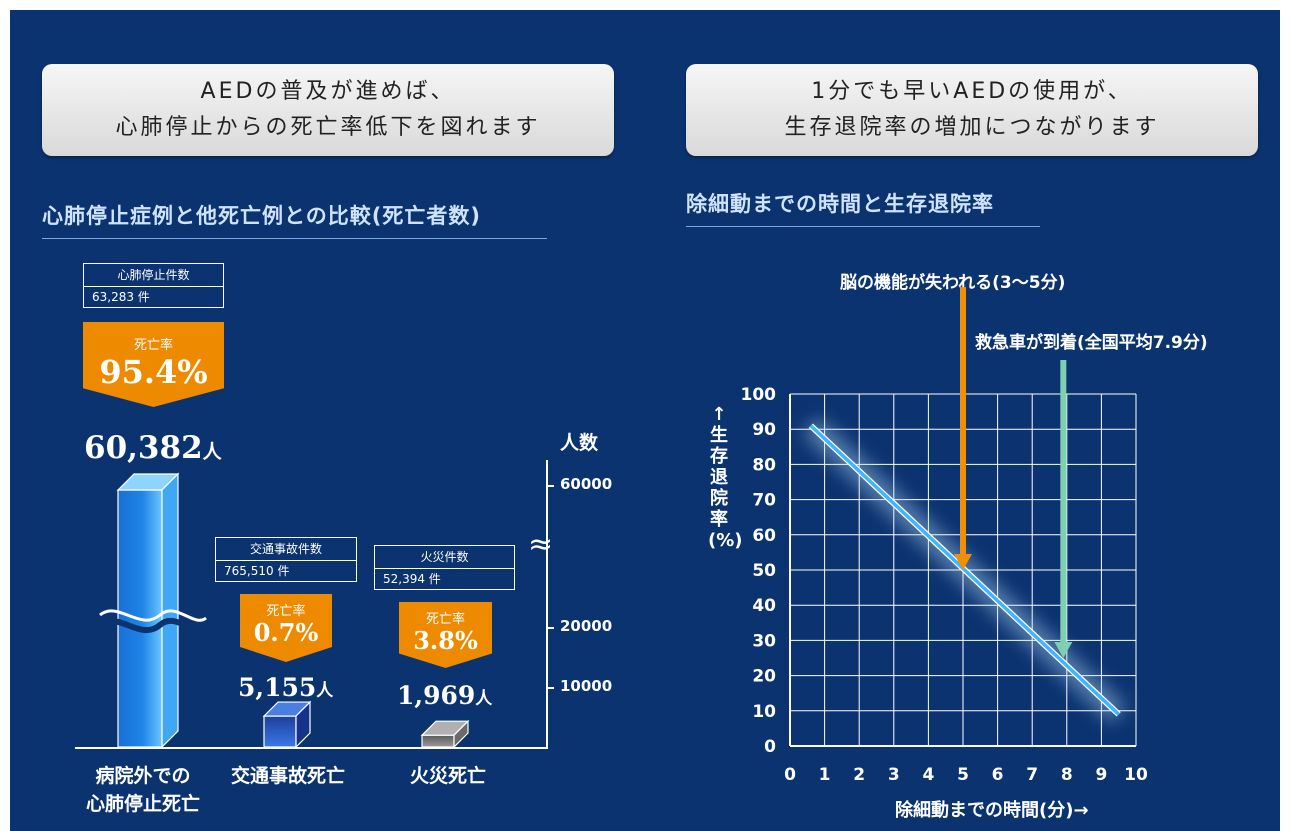 This screenshot has width=1294, height=831. What do you see at coordinates (142, 804) in the screenshot?
I see `category-label-line: 心肺停止死亡` at bounding box center [142, 804].